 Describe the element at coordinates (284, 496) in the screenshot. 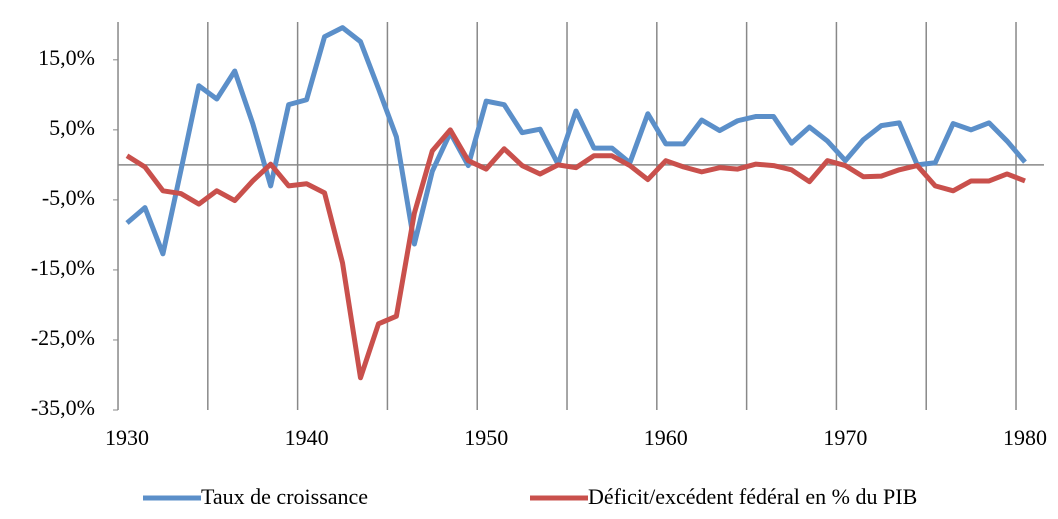

I see `legend-label: Taux de croissance` at that location.